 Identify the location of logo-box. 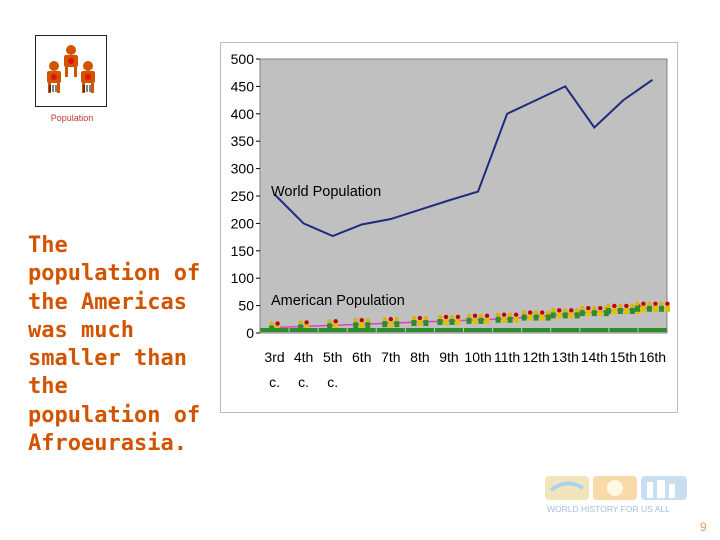
(71, 71).